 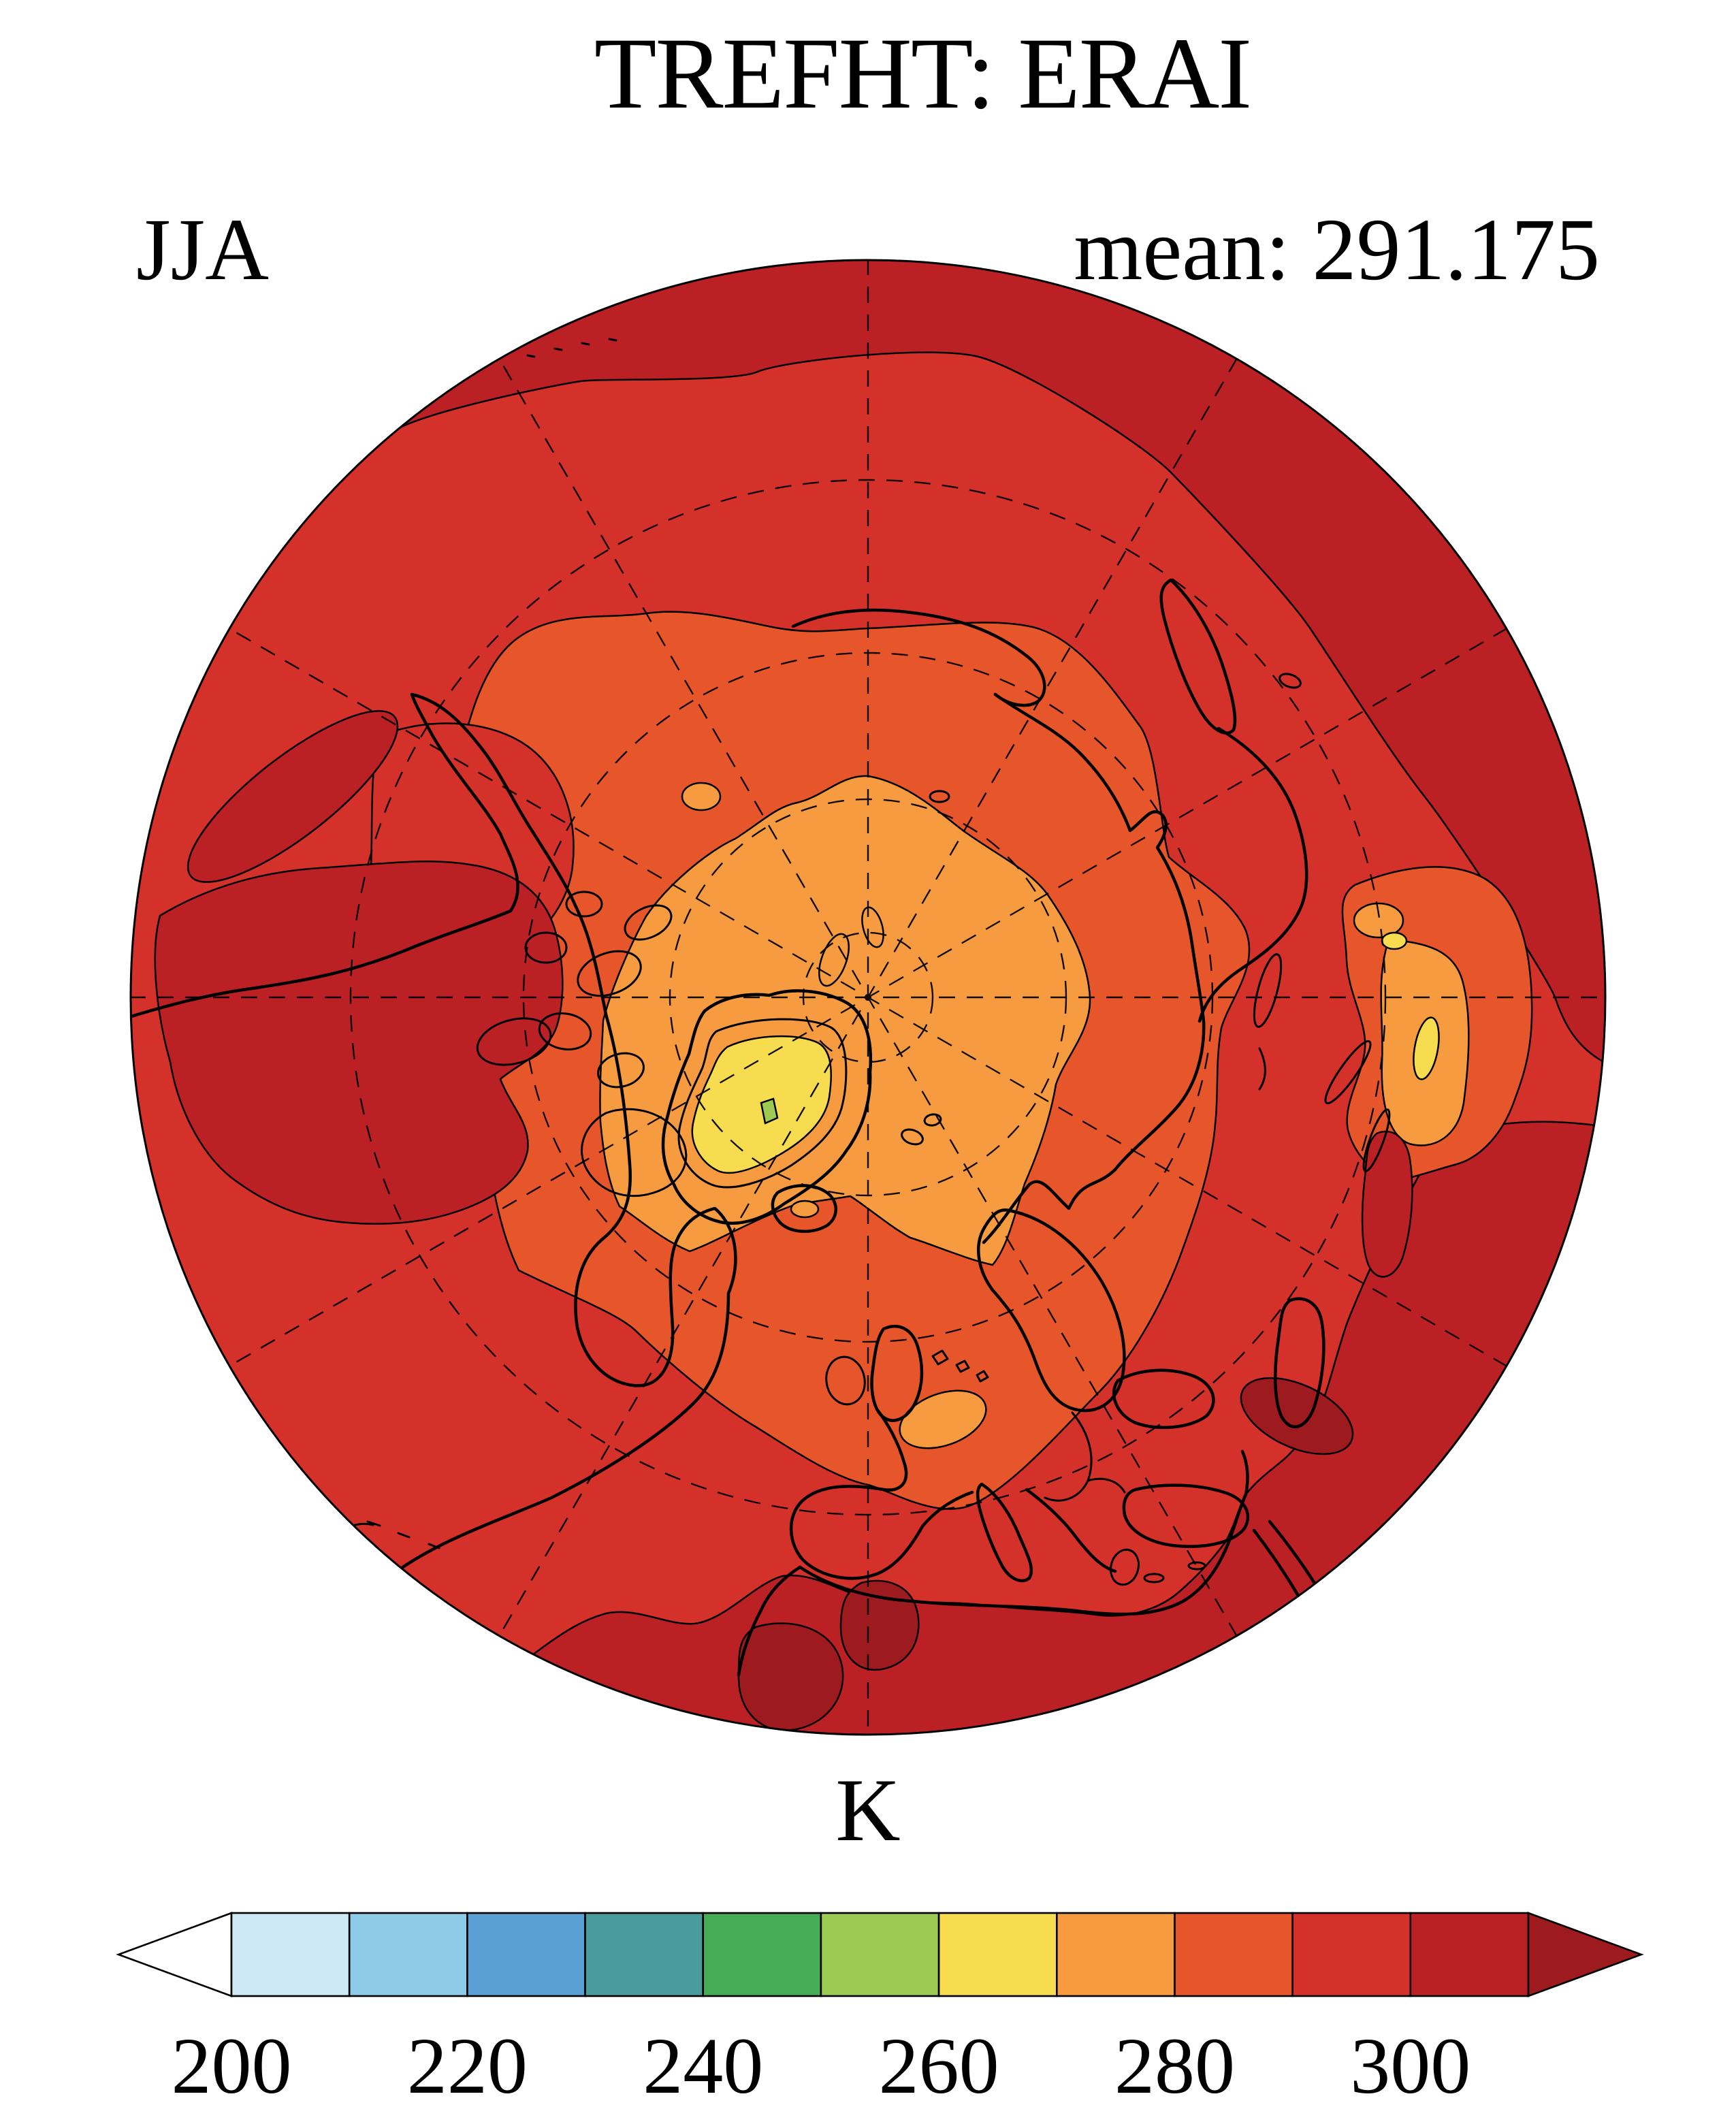 What do you see at coordinates (1299, 1363) in the screenshot?
I see `caspian-sea` at bounding box center [1299, 1363].